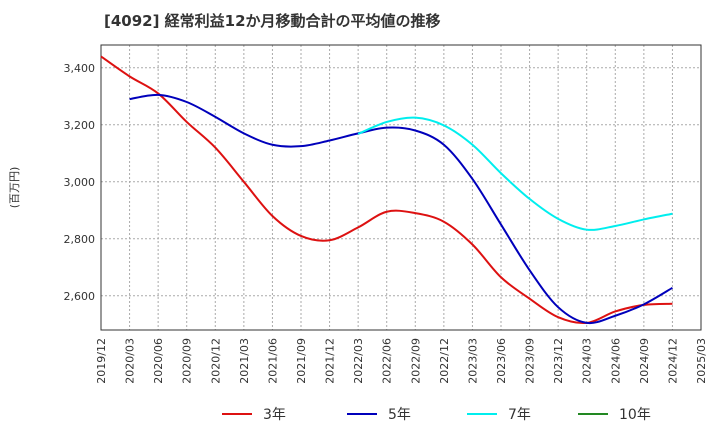 This screenshot has width=720, height=440. Describe the element at coordinates (272, 361) in the screenshot. I see `x-tick-label: 2021/06` at that location.